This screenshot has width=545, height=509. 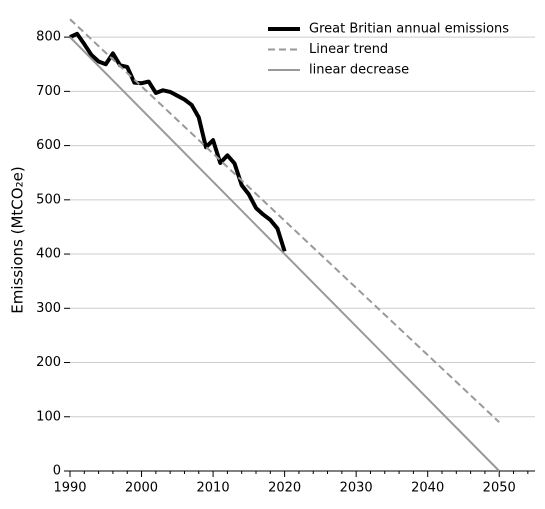 I want to click on legend-label: linear decrease, so click(x=359, y=70).